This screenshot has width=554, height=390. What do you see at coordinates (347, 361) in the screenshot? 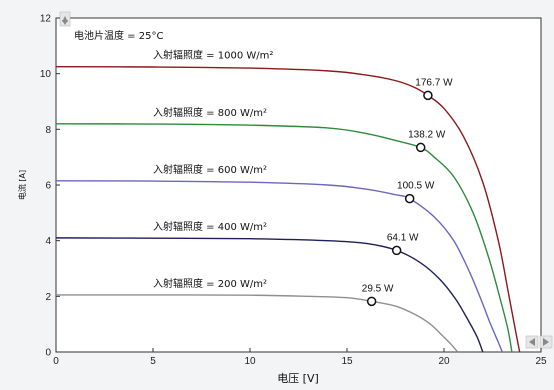
I see `x-tick-label: 15` at bounding box center [347, 361].